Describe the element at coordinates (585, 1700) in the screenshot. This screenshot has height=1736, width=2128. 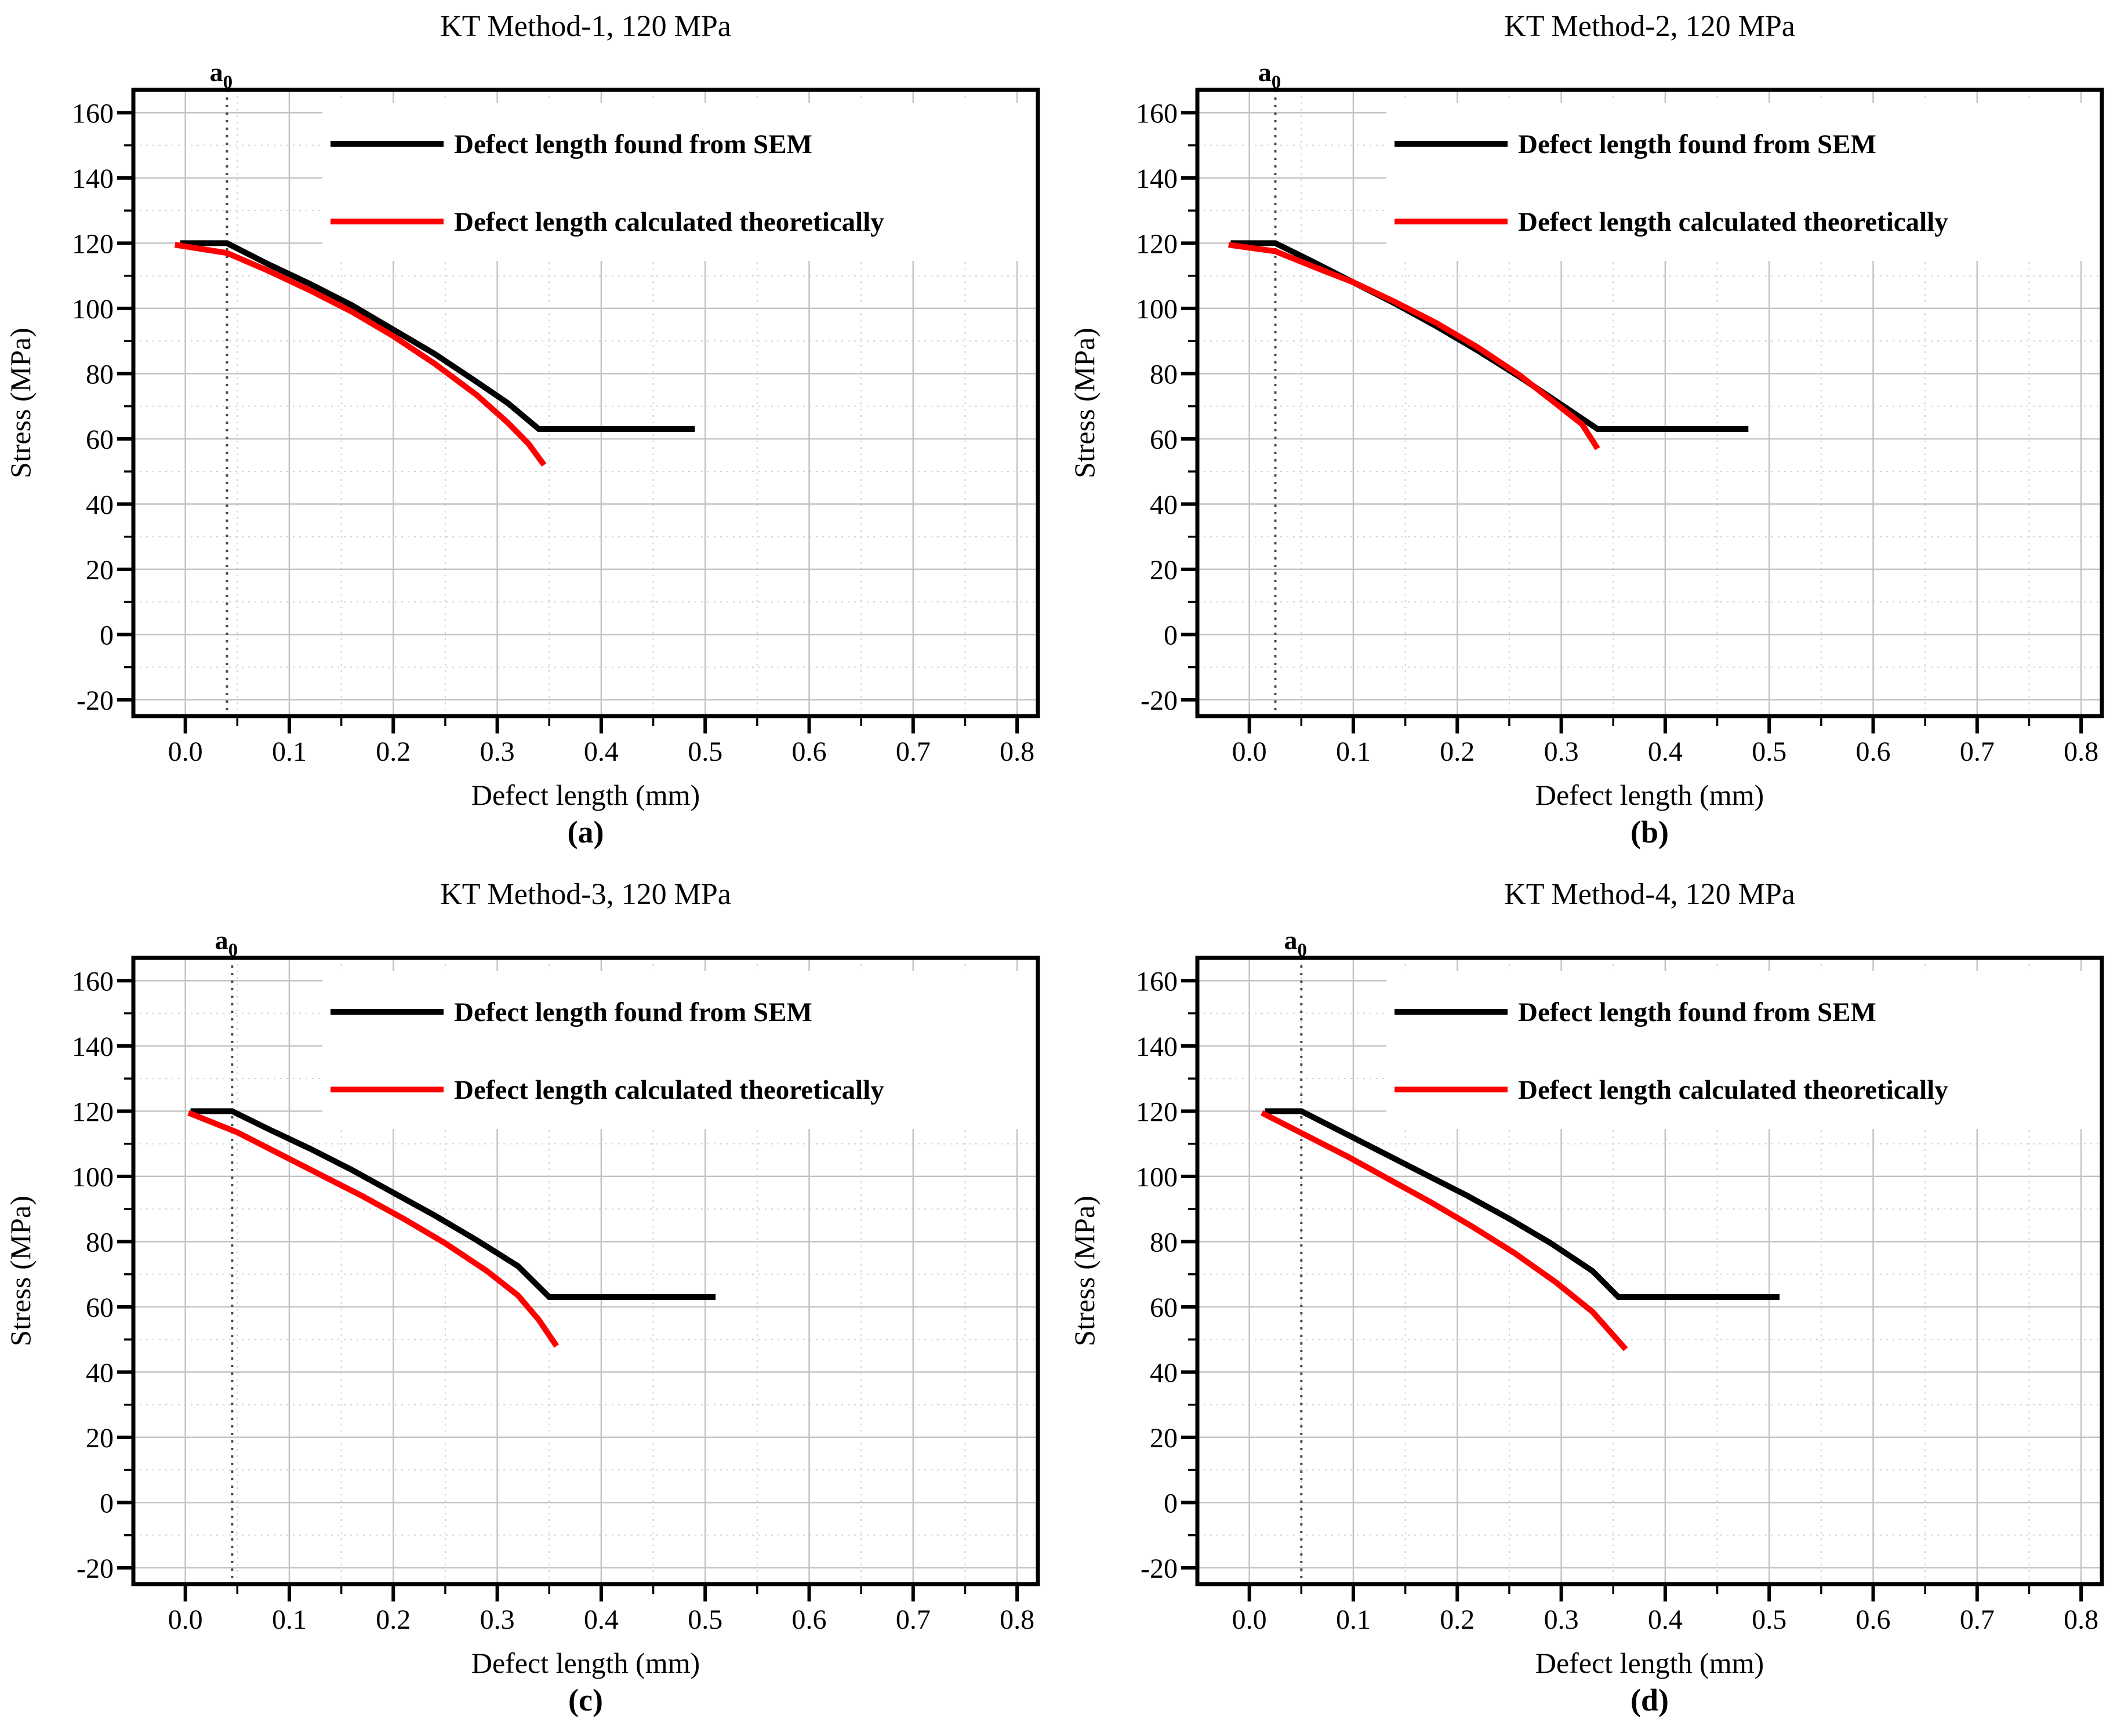
I see `panel-caption-c: (c)` at that location.